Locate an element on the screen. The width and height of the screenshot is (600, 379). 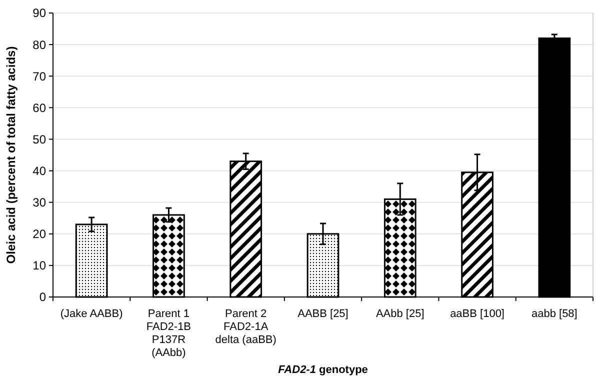
x-tick-label: AAbb [25] is located at coordinates (400, 314).